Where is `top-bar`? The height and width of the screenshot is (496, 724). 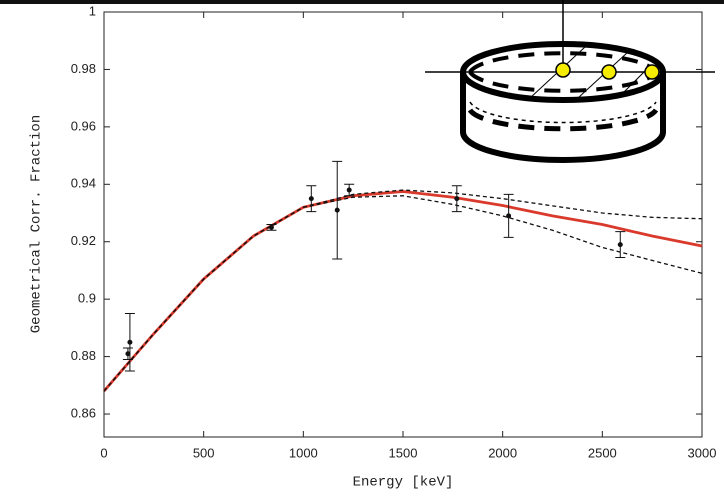 top-bar is located at coordinates (362, 2).